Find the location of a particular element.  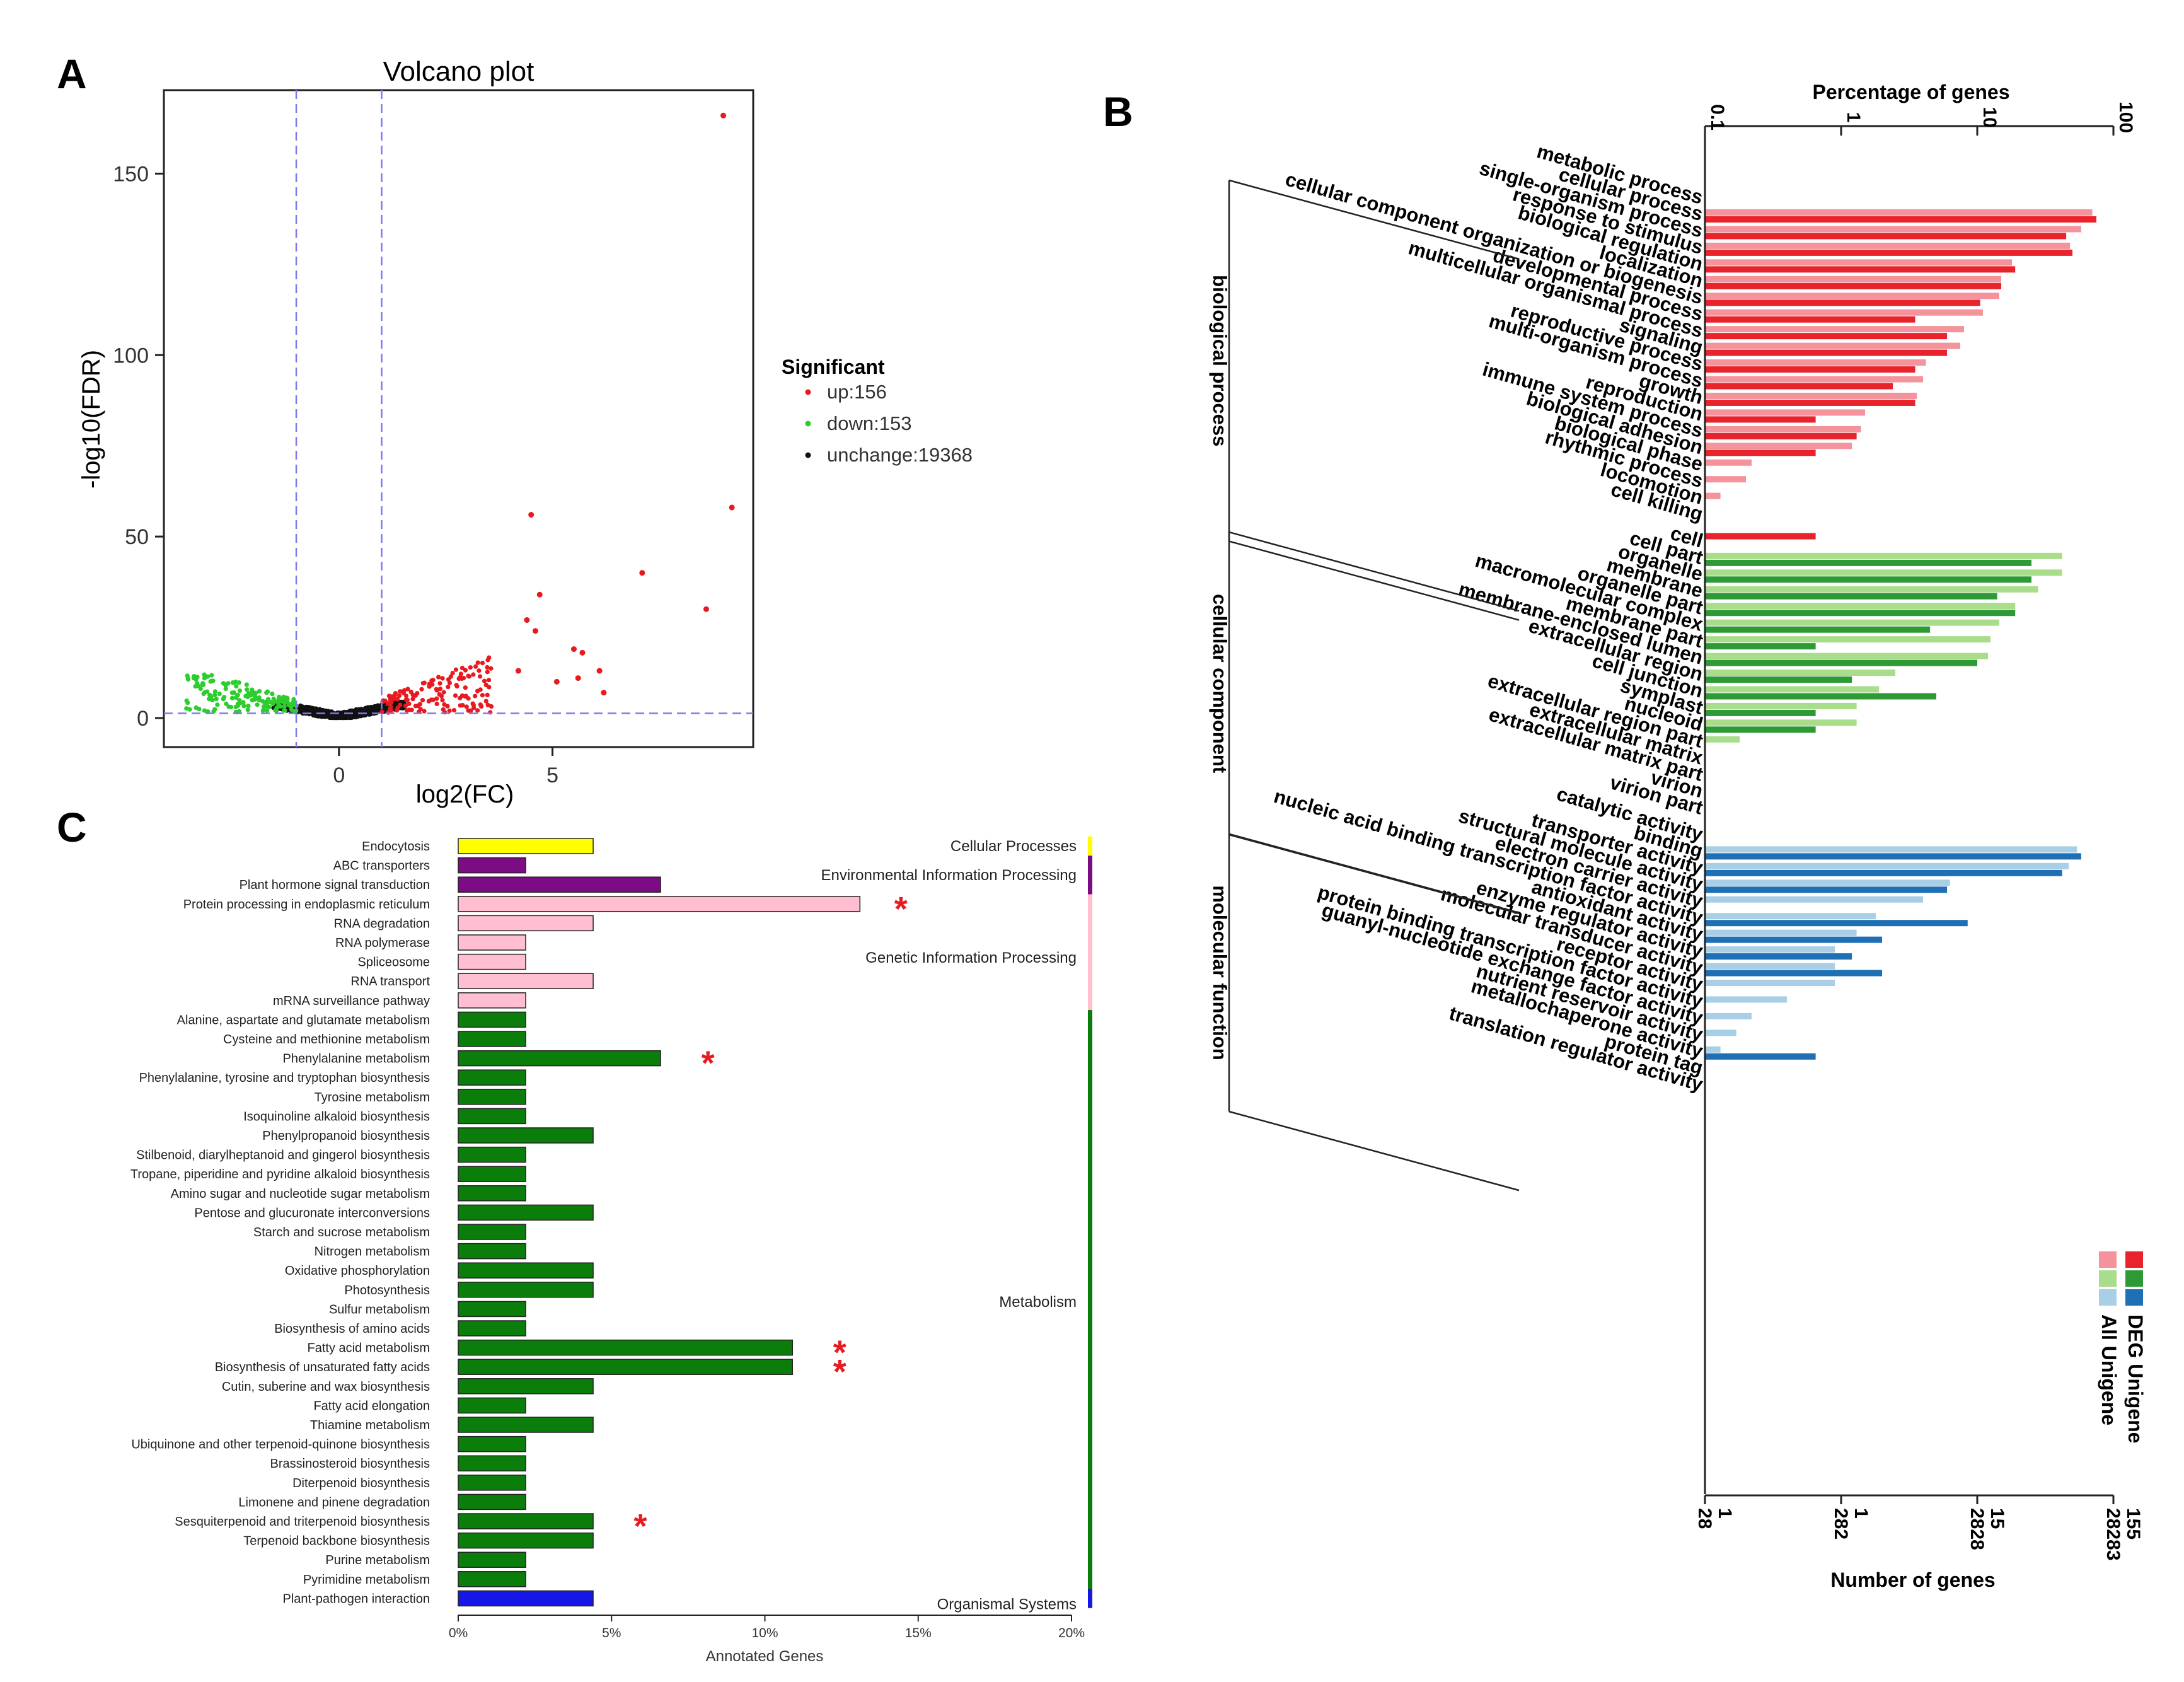

pathway-label: Biosynthesis of amino acids is located at coordinates (352, 1329).